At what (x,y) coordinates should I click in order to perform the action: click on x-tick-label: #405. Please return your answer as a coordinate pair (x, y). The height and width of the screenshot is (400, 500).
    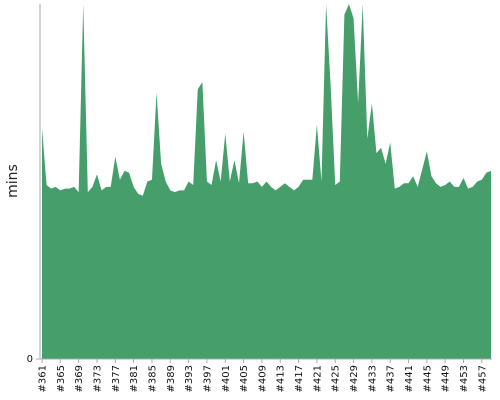
    Looking at the image, I should click on (244, 378).